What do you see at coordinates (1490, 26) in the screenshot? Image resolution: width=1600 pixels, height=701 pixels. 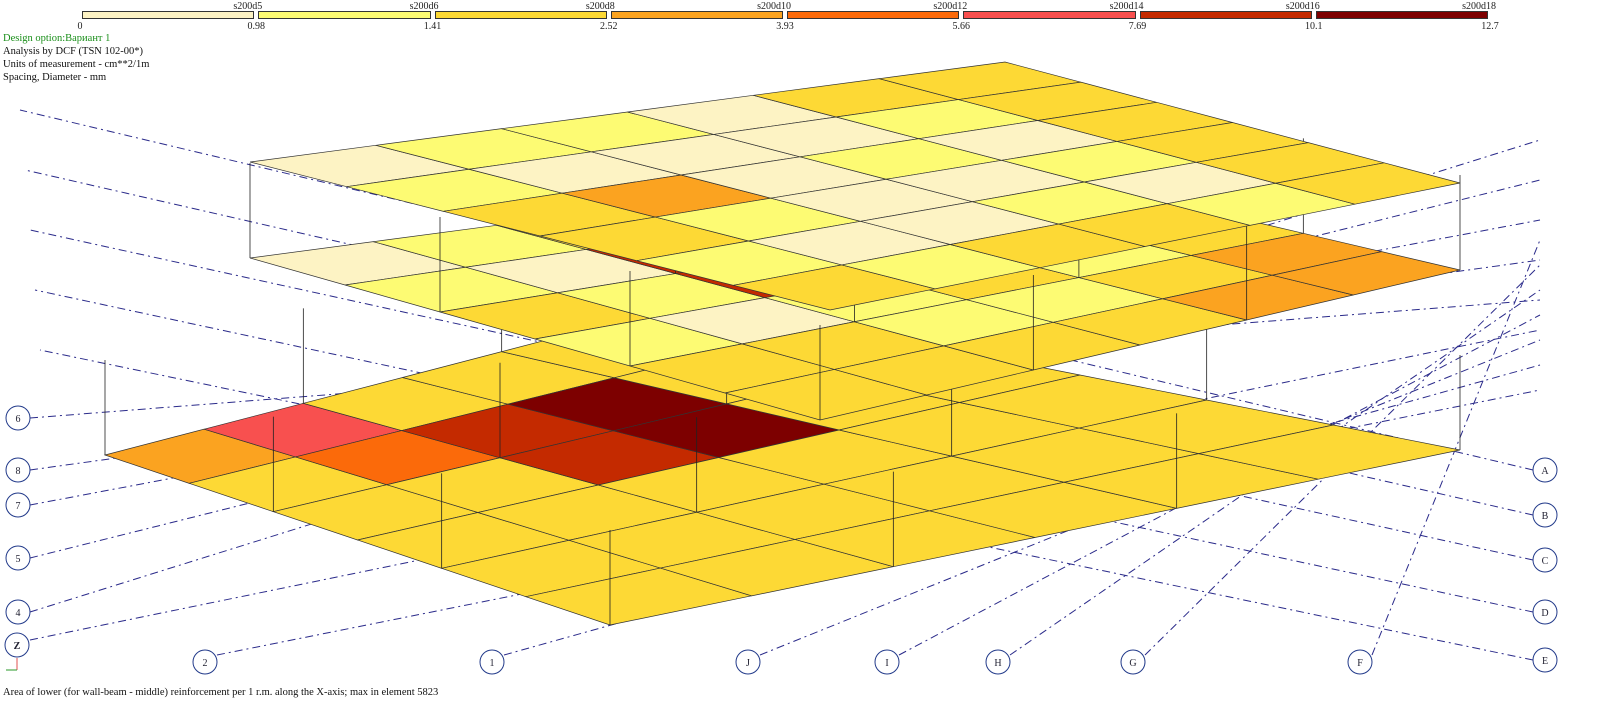 I see `legend-value: 12.7` at bounding box center [1490, 26].